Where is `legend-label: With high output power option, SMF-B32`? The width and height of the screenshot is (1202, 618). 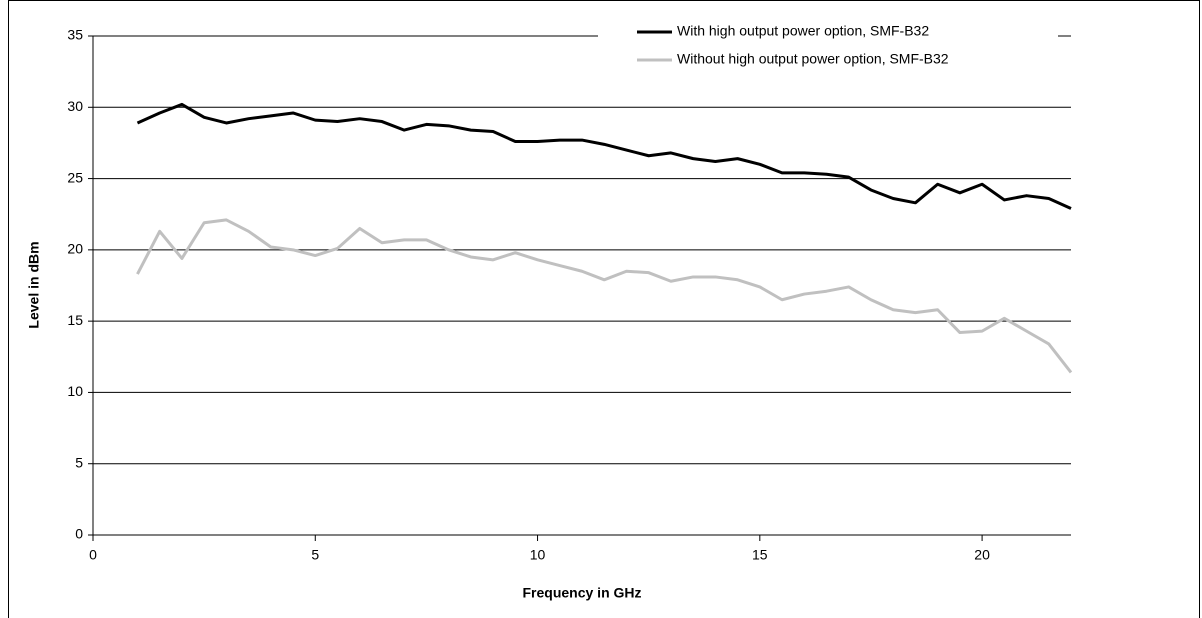
legend-label: With high output power option, SMF-B32 is located at coordinates (803, 31).